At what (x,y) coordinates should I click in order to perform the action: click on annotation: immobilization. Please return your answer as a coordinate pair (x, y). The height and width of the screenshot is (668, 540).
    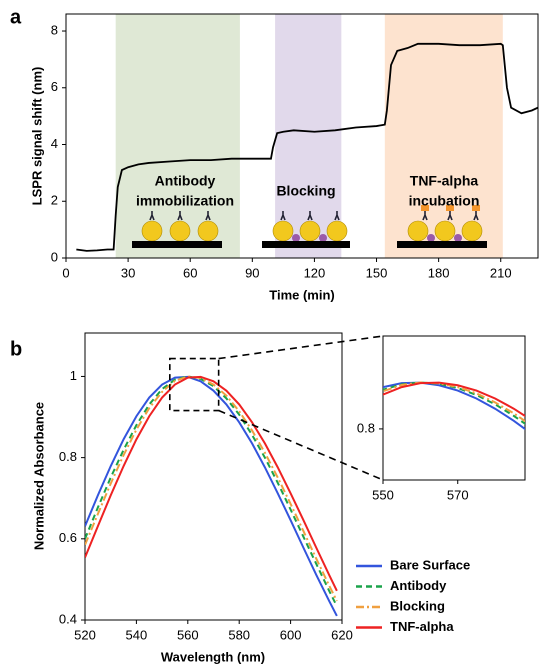
    Looking at the image, I should click on (185, 201).